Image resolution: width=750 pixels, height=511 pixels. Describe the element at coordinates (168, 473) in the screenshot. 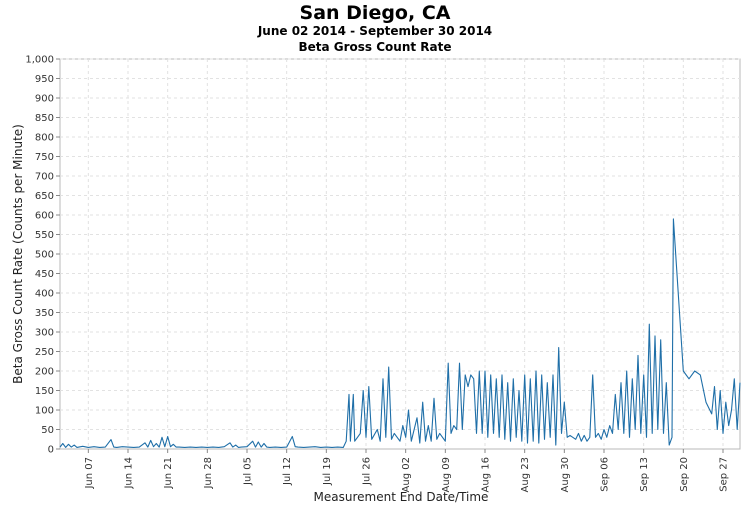

I see `x-tick-label: Jun 21` at that location.